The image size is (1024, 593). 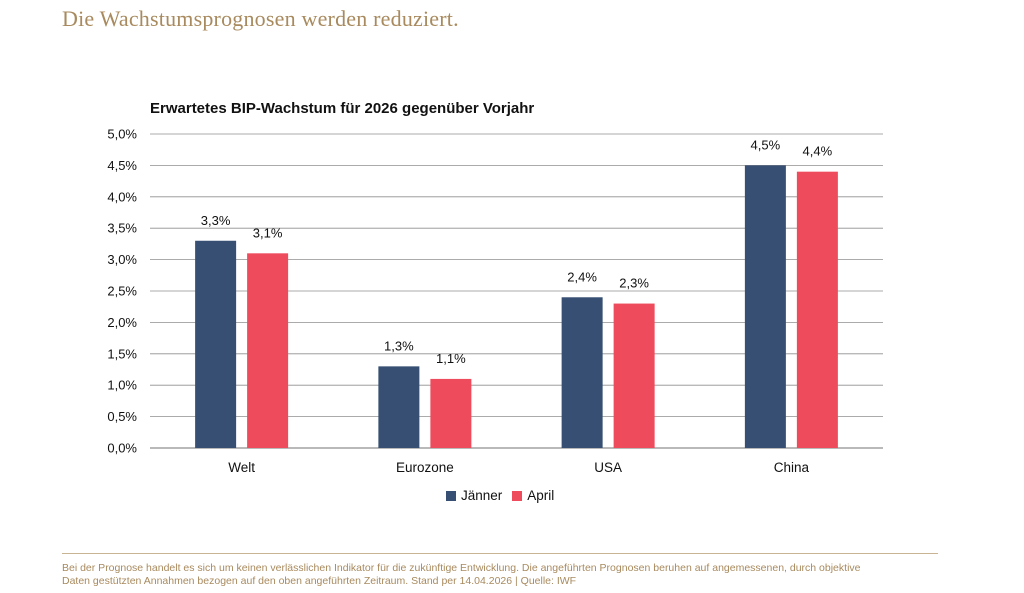 I want to click on bar-april-welt, so click(x=268, y=350).